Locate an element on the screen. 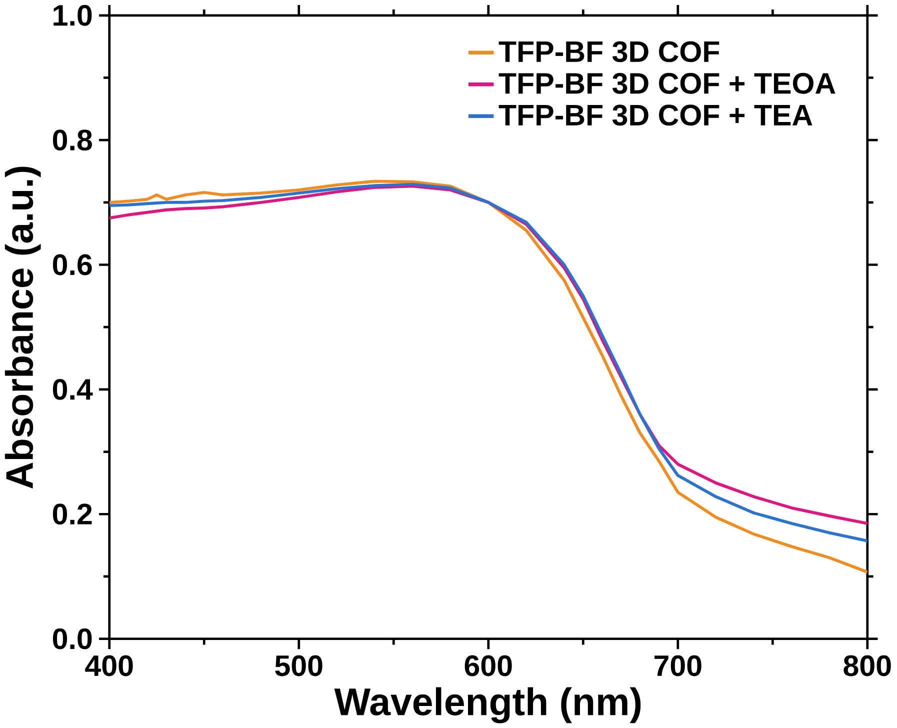 The image size is (897, 728). y-tick-label: 0.4 is located at coordinates (72, 389).